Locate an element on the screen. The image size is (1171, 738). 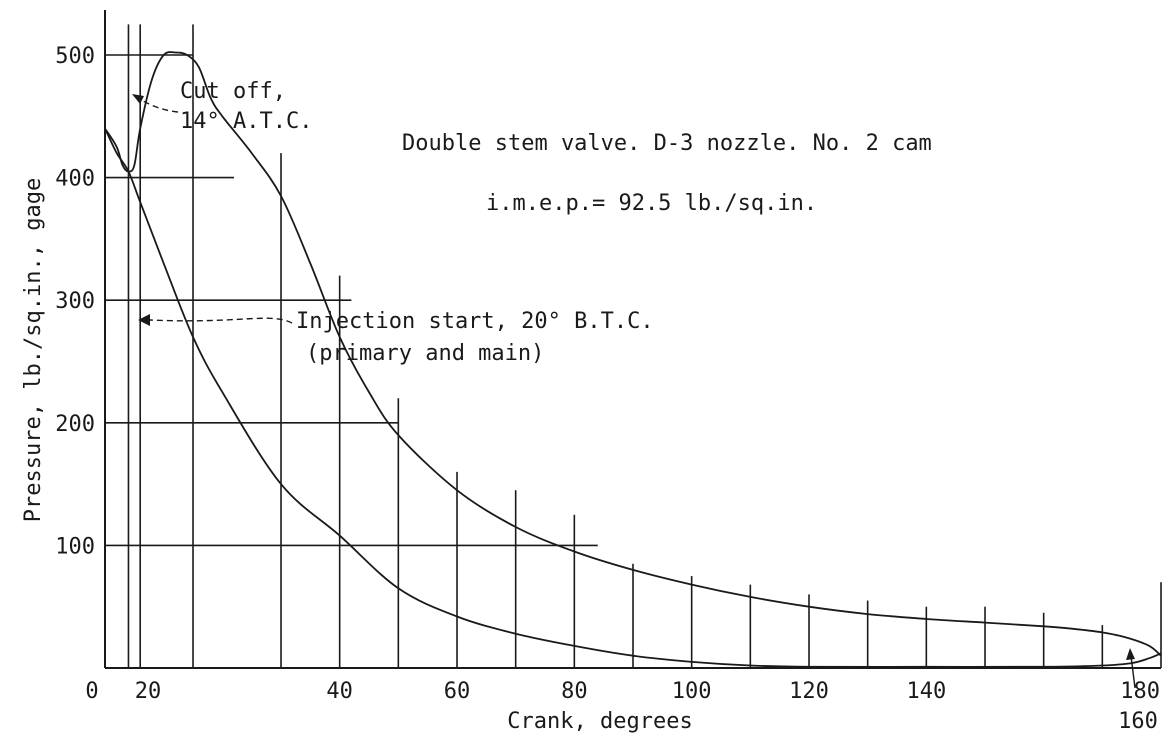
annotation-injection-line2: (primary and main) is located at coordinates (425, 353).